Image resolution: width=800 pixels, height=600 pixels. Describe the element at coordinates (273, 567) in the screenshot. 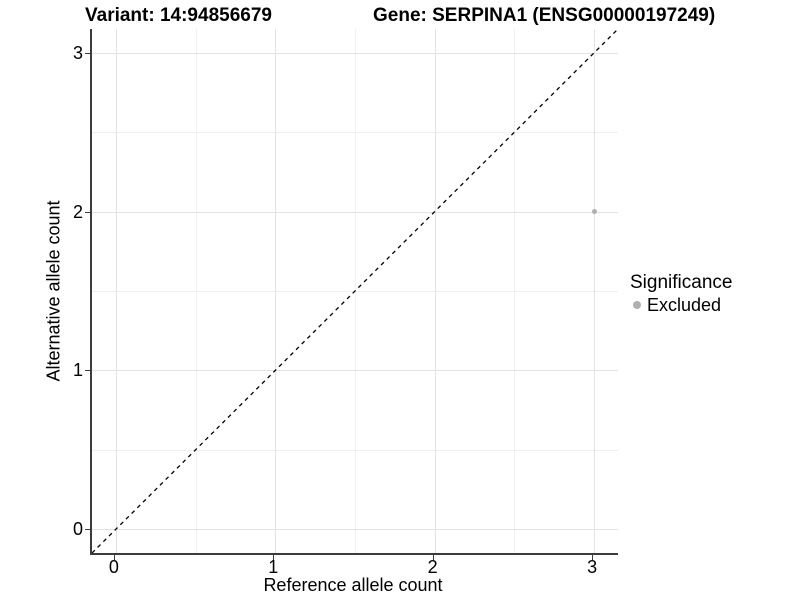

I see `x-tick-label: 1` at that location.